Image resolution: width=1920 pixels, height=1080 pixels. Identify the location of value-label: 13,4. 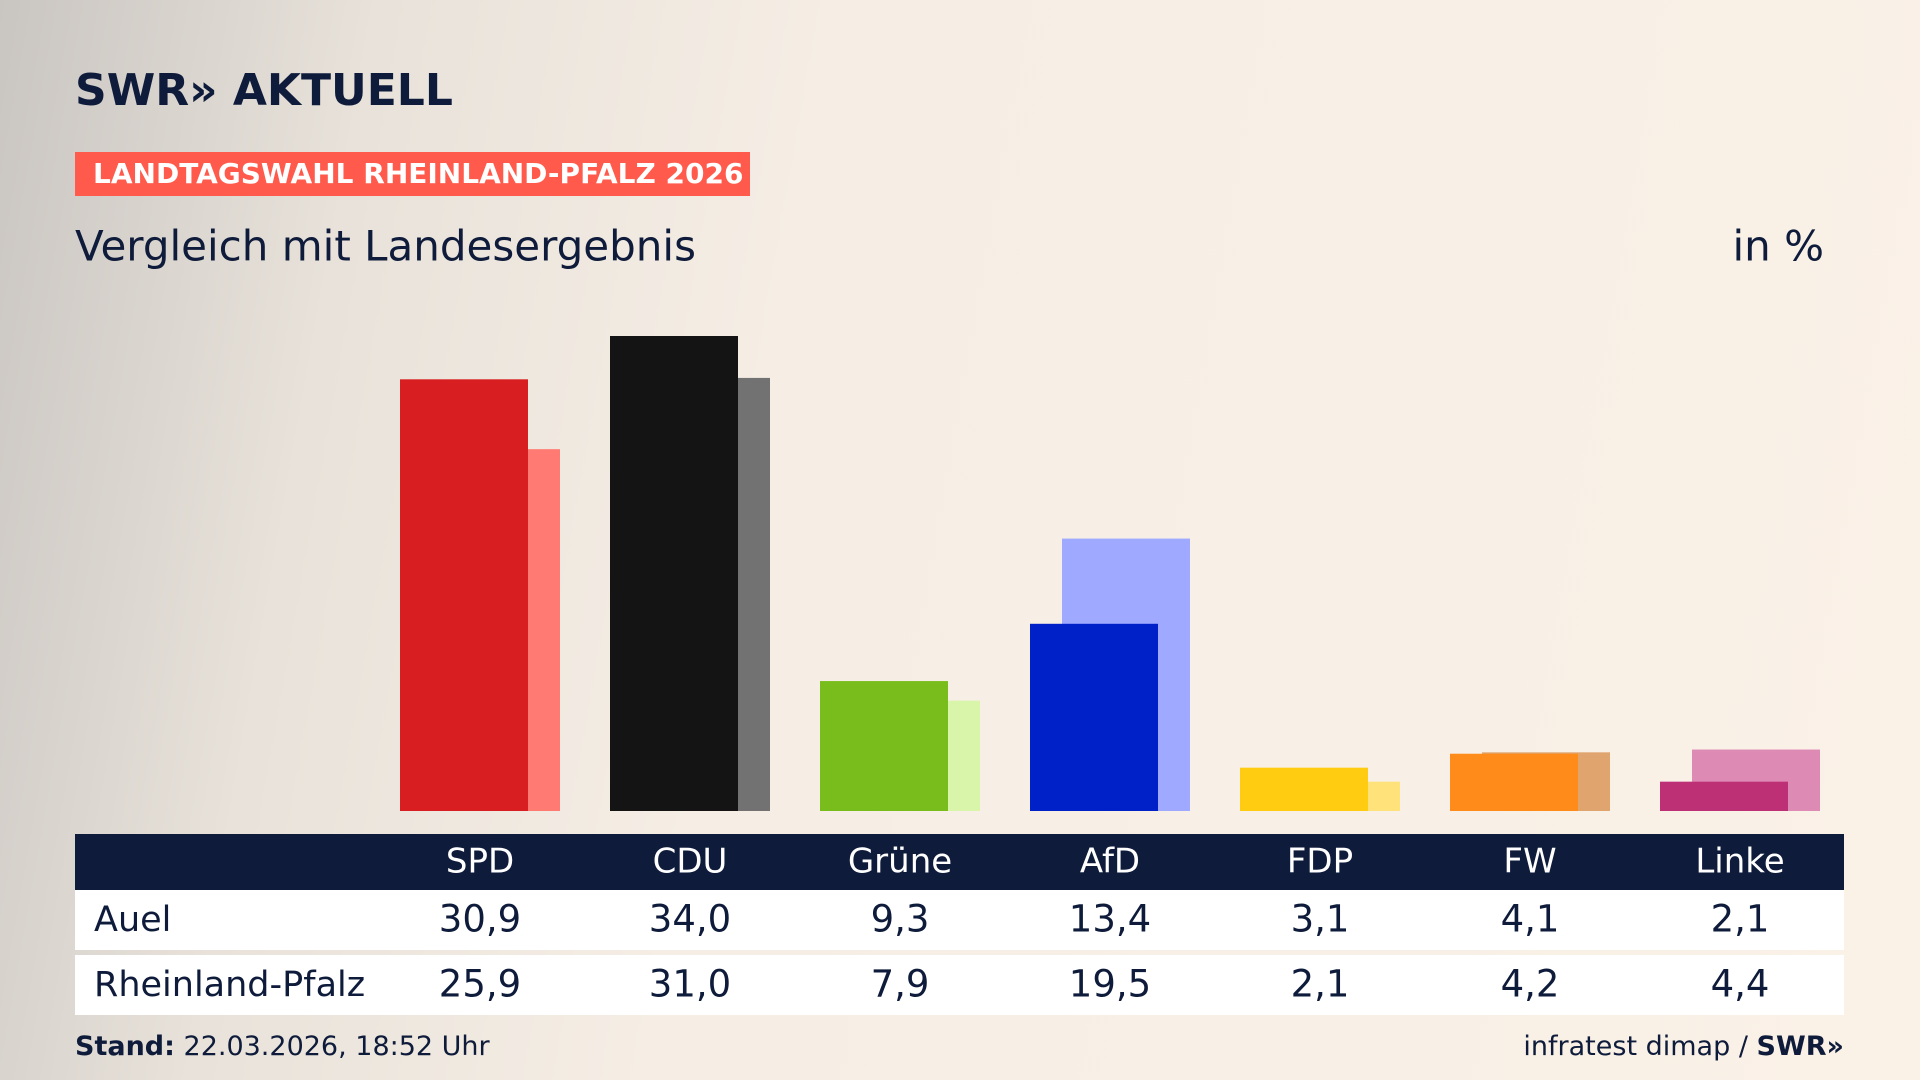
(1110, 919).